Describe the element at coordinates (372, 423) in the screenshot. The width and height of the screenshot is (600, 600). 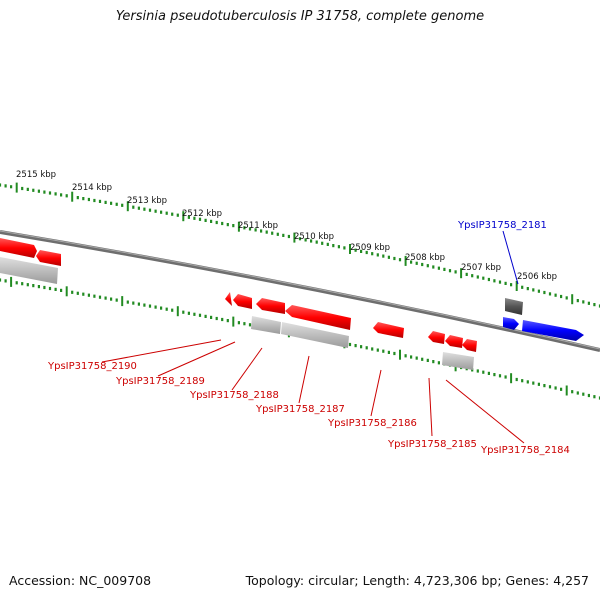
I see `gene-label: YpsIP31758_2186` at that location.